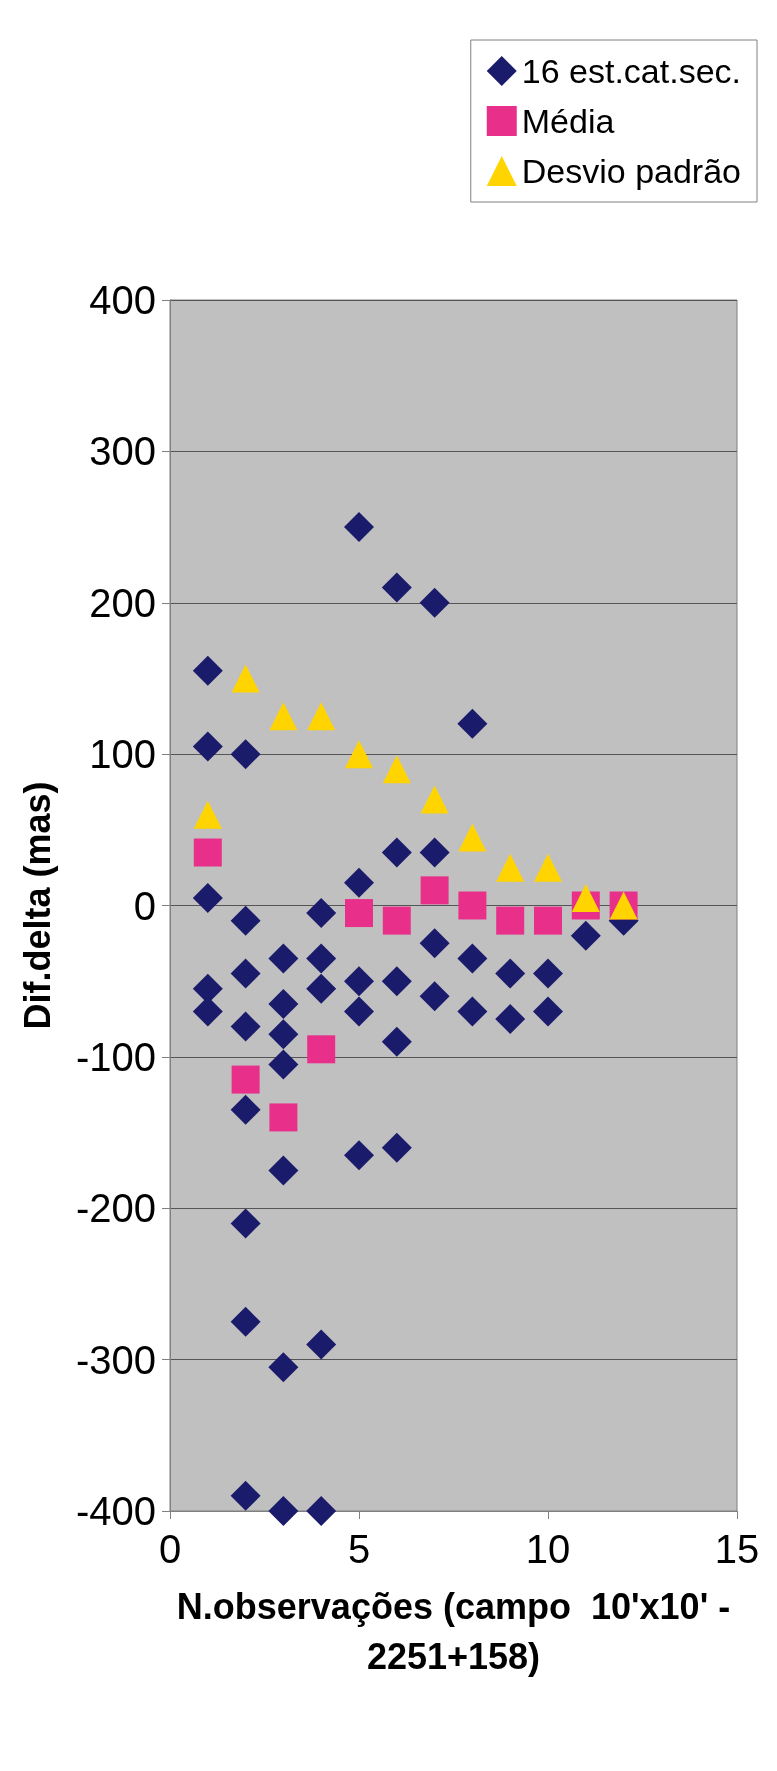  Describe the element at coordinates (568, 121) in the screenshot. I see `legend-label: Média` at that location.